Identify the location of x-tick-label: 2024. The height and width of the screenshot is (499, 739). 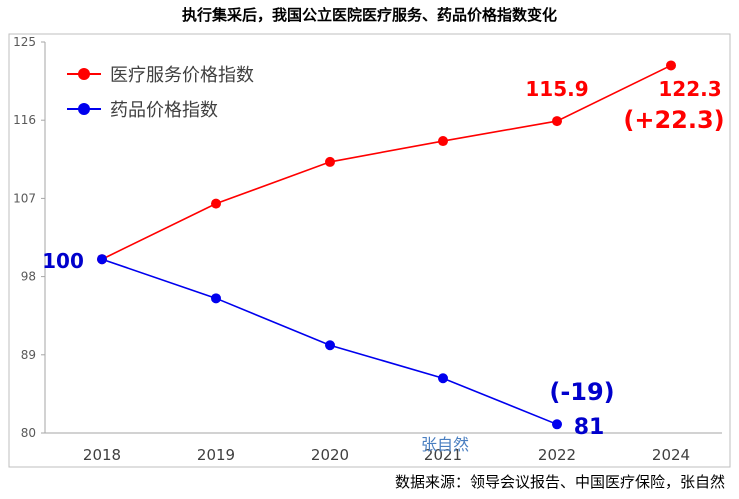
(671, 455).